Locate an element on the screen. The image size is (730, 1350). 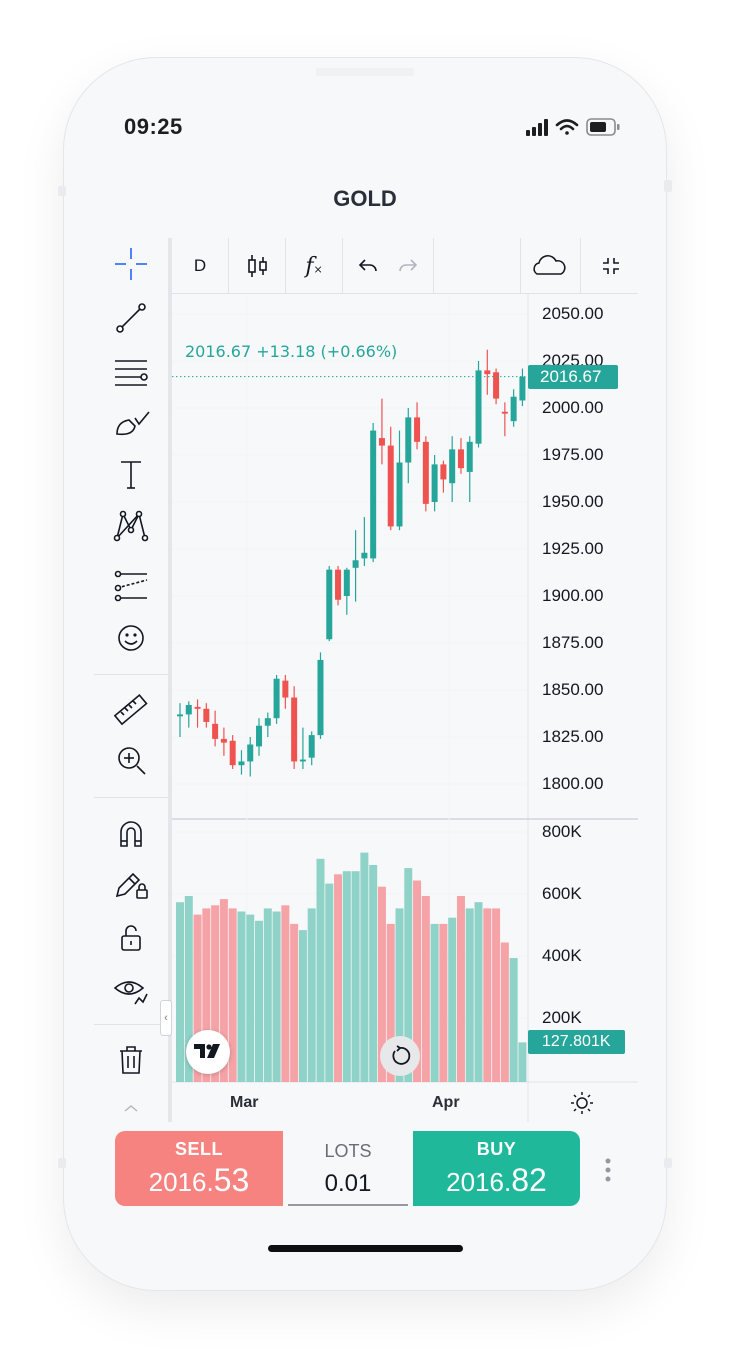
zoom-tool is located at coordinates (131, 760).